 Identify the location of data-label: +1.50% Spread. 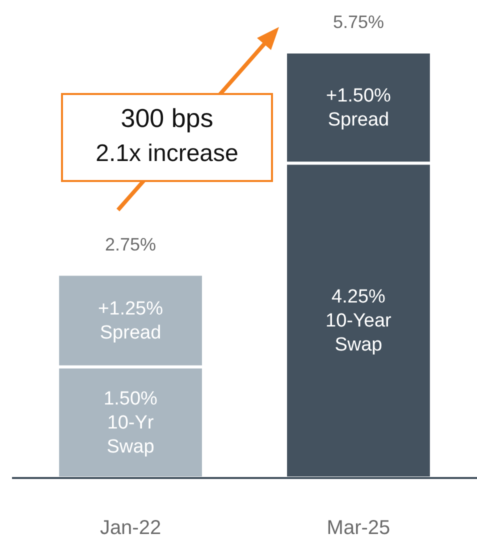
(359, 107).